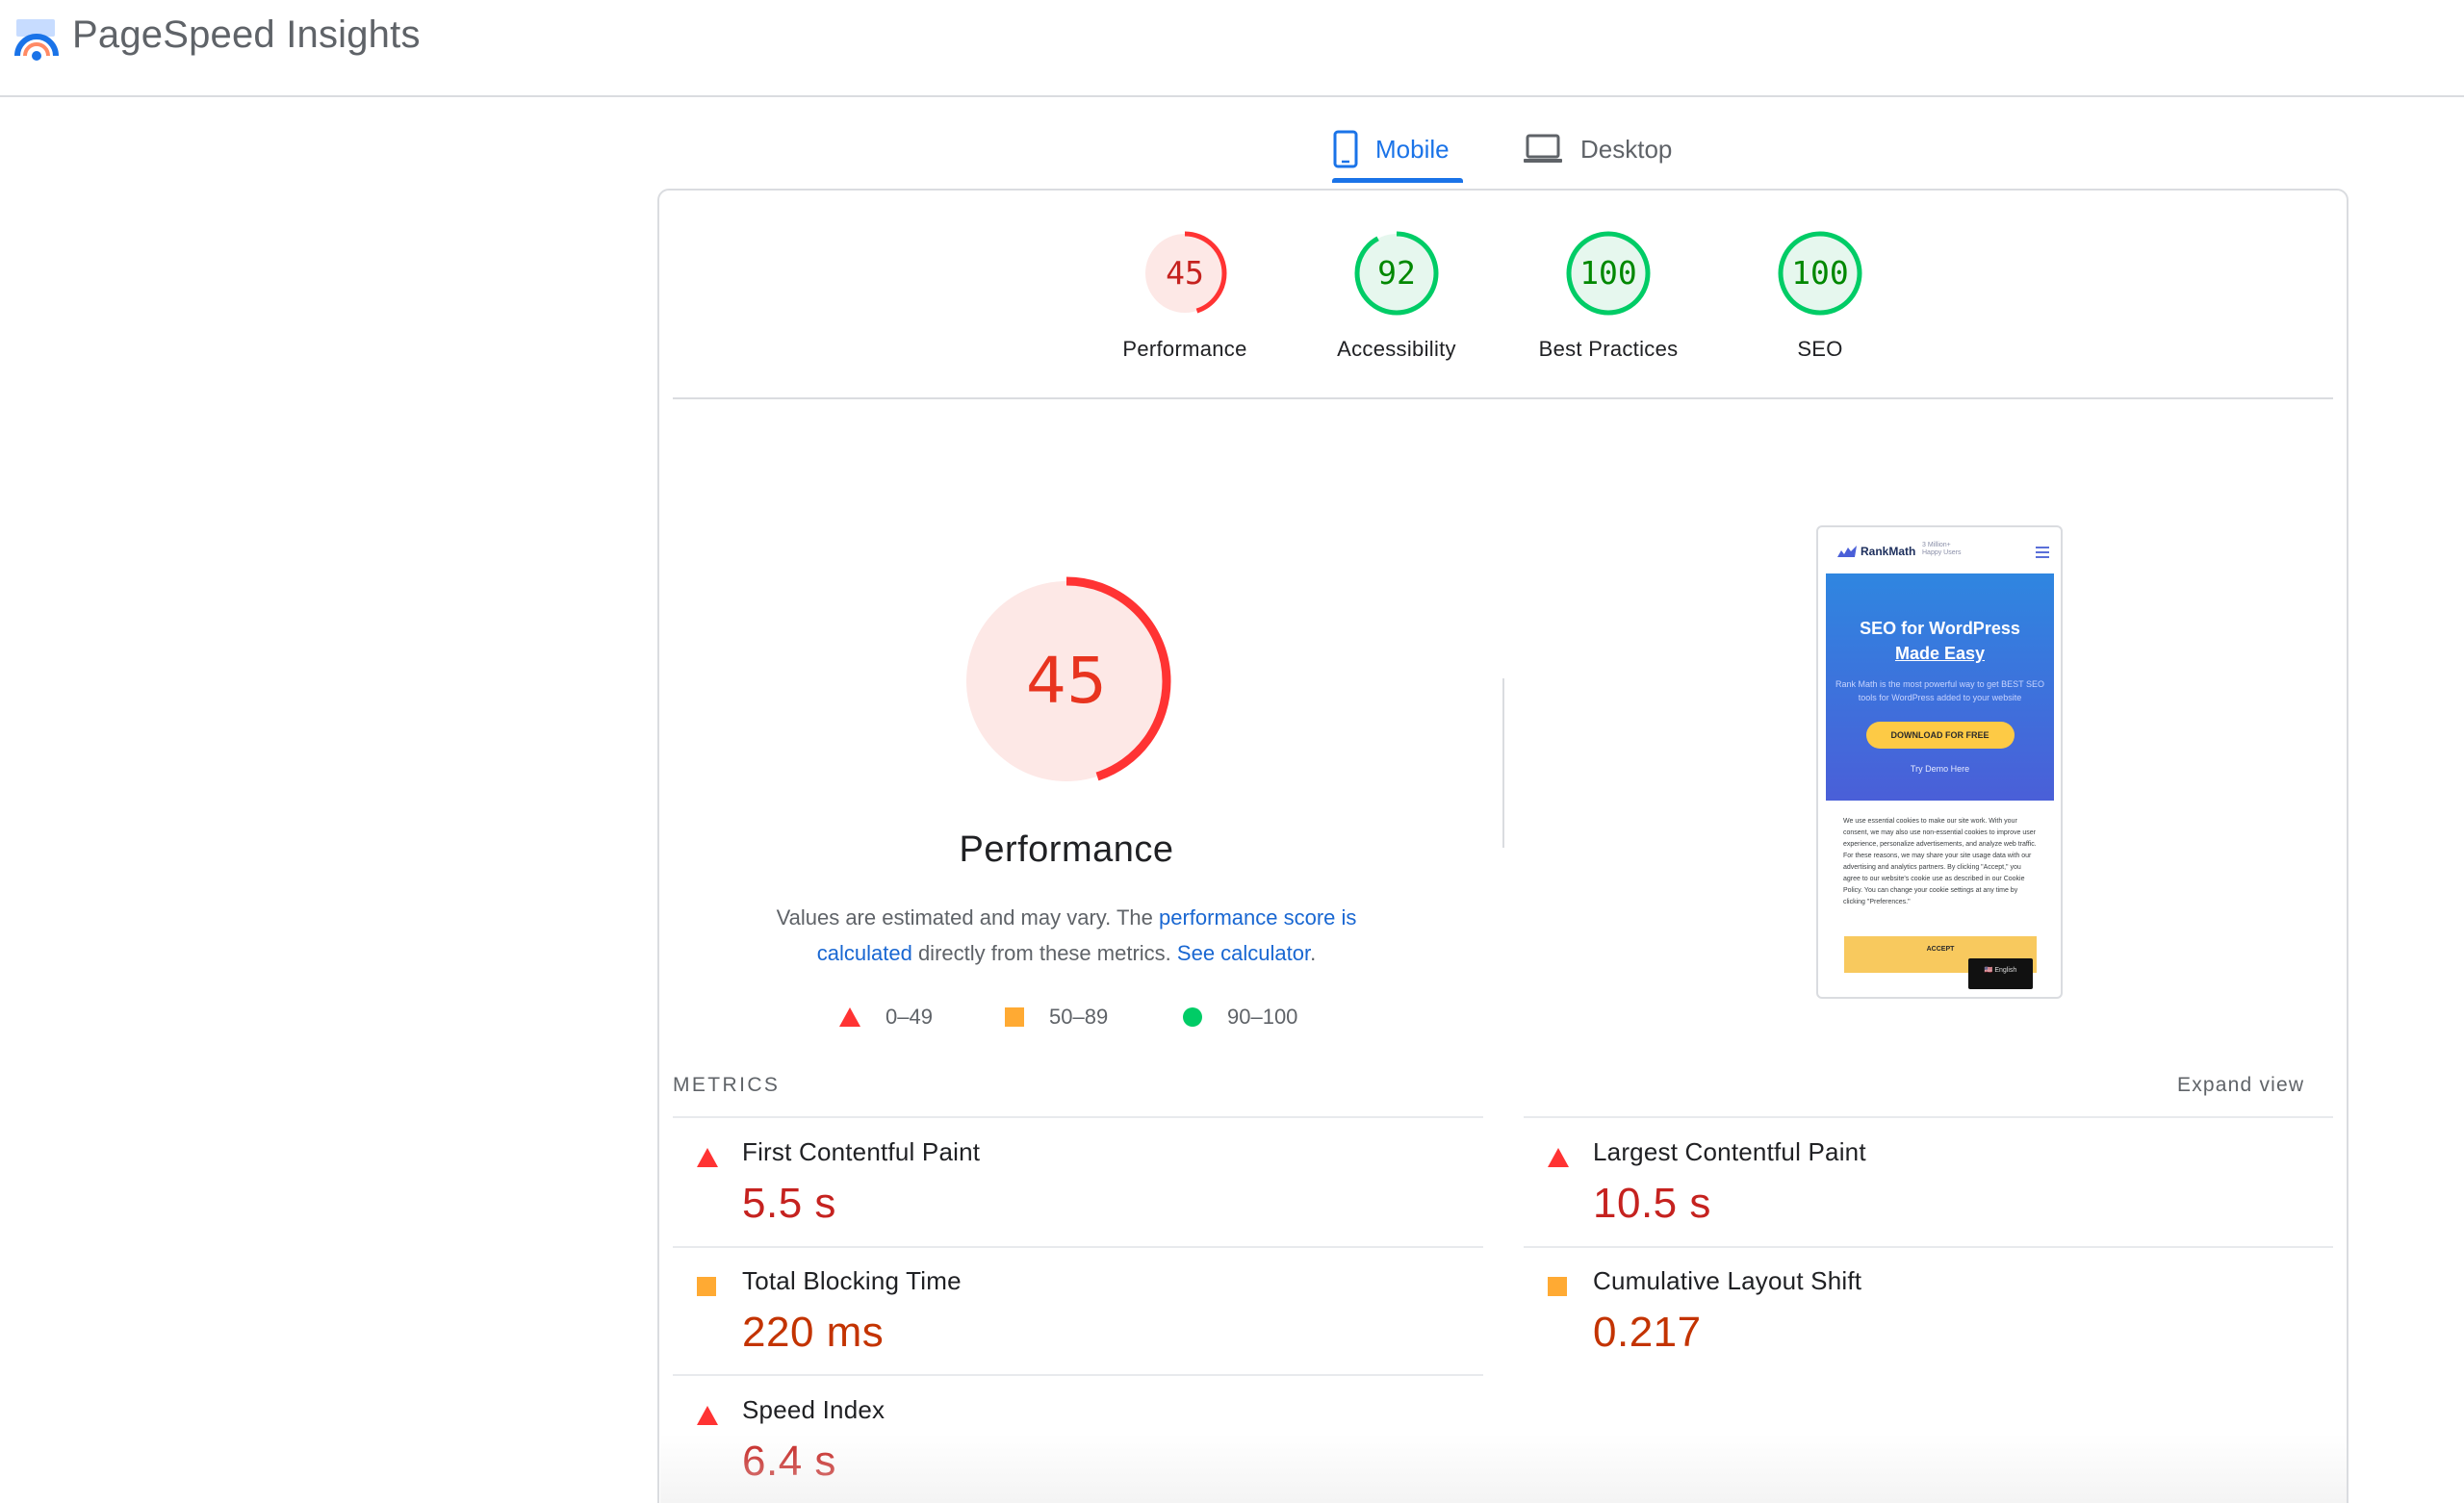  What do you see at coordinates (789, 1203) in the screenshot?
I see `metric-value: 5.5 s` at bounding box center [789, 1203].